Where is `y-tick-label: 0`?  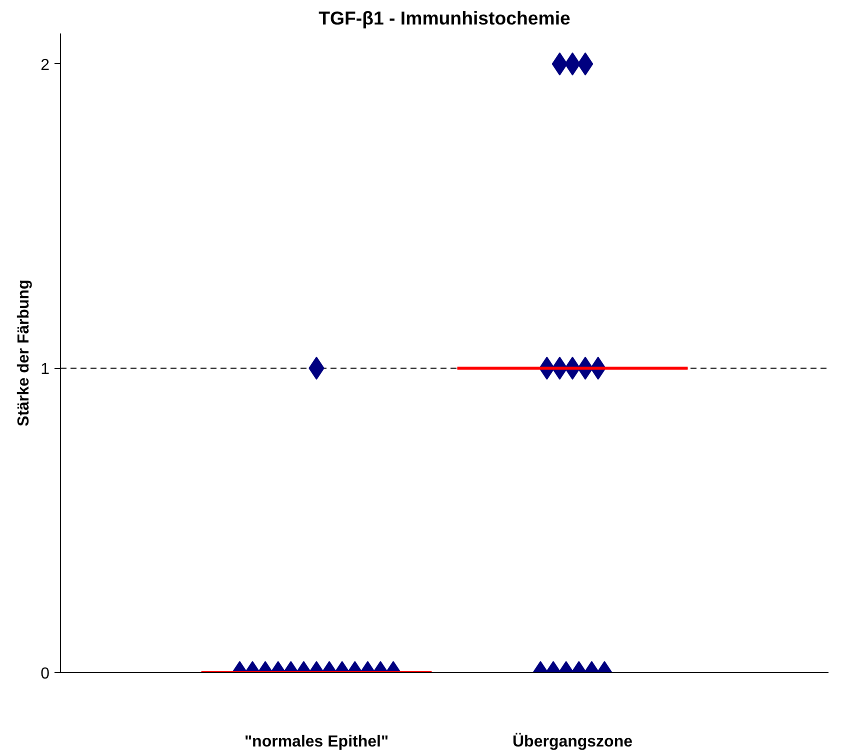 y-tick-label: 0 is located at coordinates (45, 674).